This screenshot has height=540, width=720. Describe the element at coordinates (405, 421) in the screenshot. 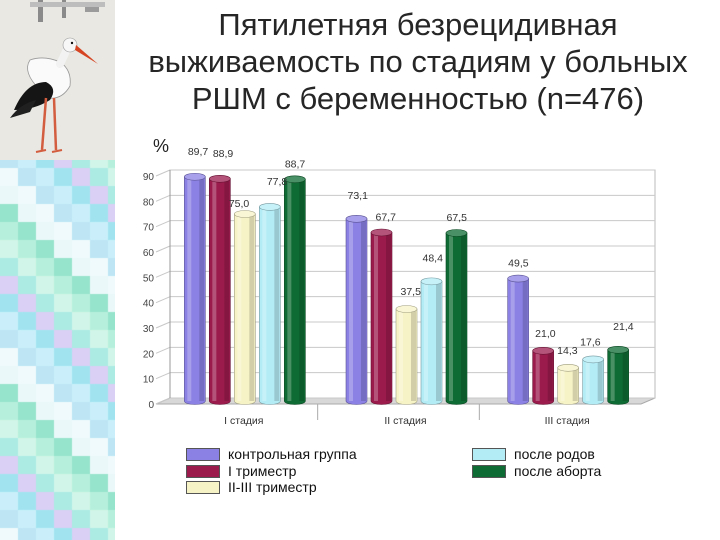

I see `category-label: II стадия` at that location.